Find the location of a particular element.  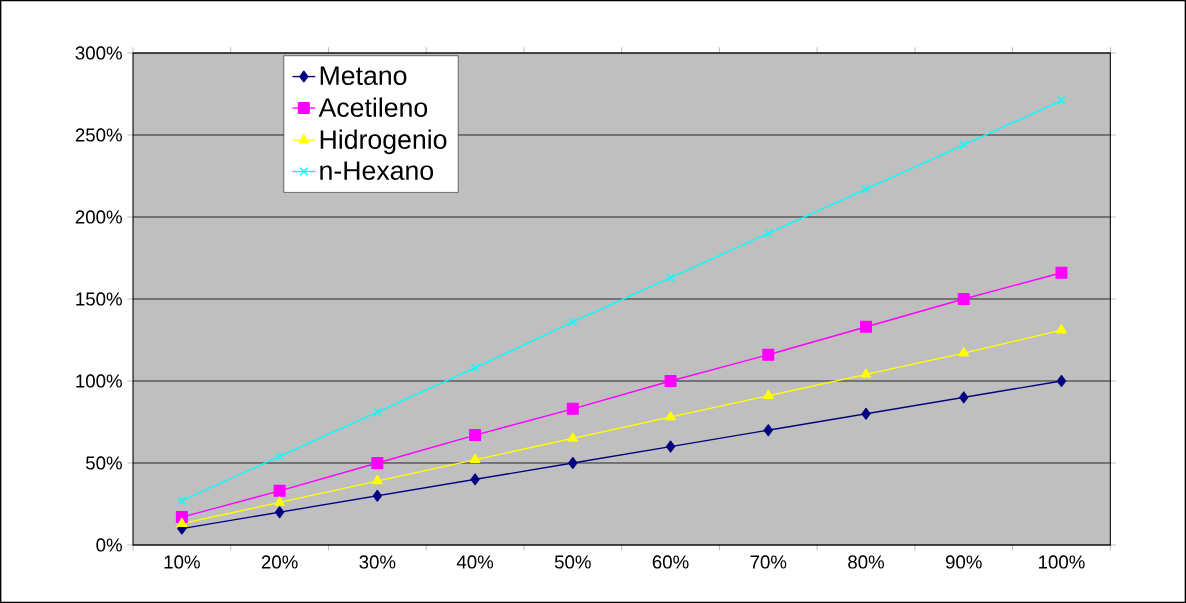

y-tick-label: 0% is located at coordinates (109, 545).